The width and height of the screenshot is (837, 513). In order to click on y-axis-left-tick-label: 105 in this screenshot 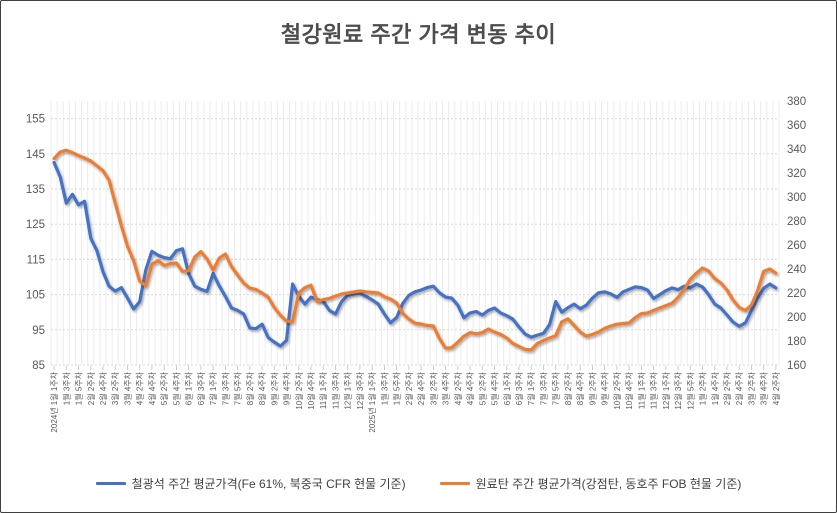, I will do `click(35, 296)`.